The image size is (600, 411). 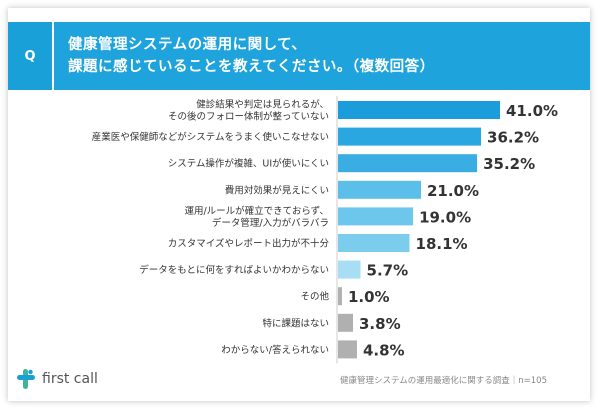 I want to click on value-label-8: 1.0%, so click(x=369, y=297).